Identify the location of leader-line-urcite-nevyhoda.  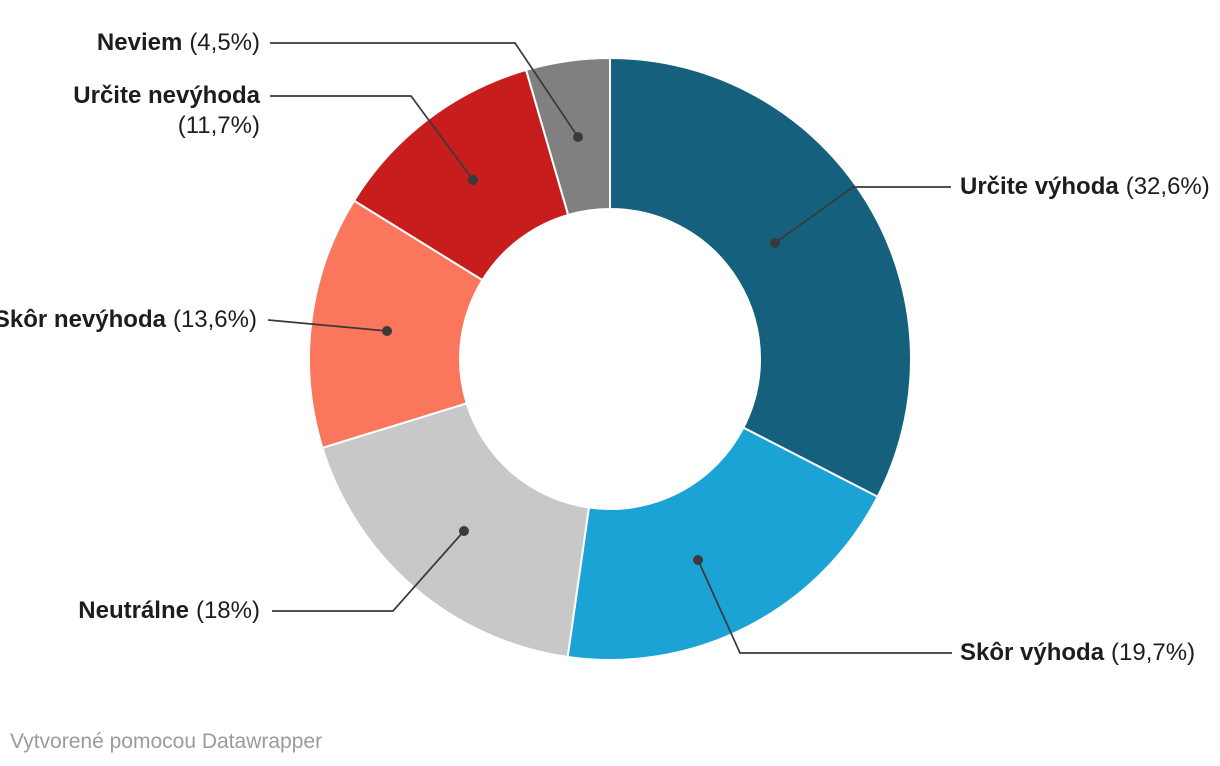
(372, 138).